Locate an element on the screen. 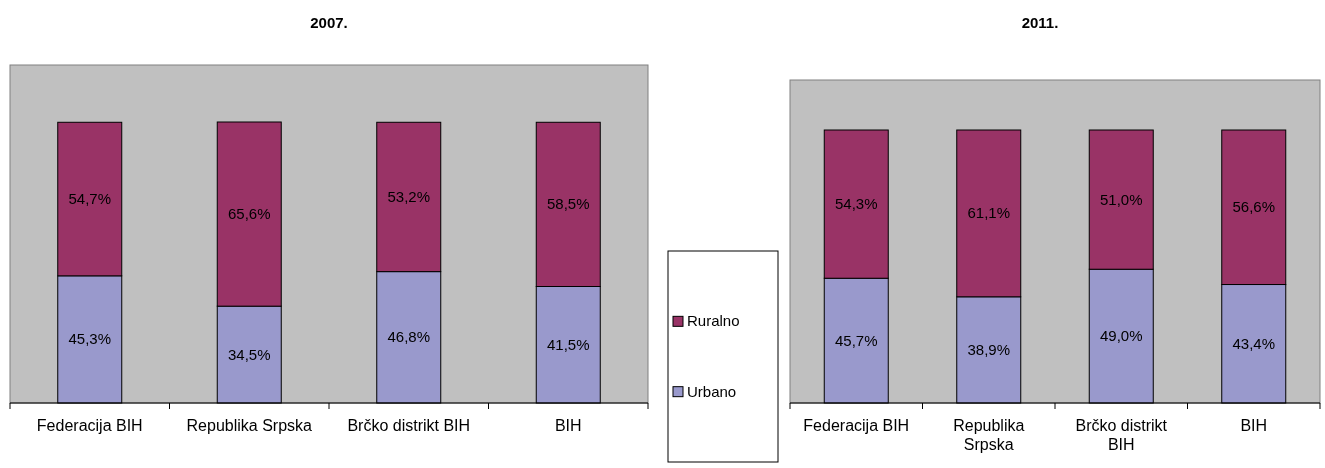 The image size is (1325, 468). data-label: 54,7% is located at coordinates (90, 199).